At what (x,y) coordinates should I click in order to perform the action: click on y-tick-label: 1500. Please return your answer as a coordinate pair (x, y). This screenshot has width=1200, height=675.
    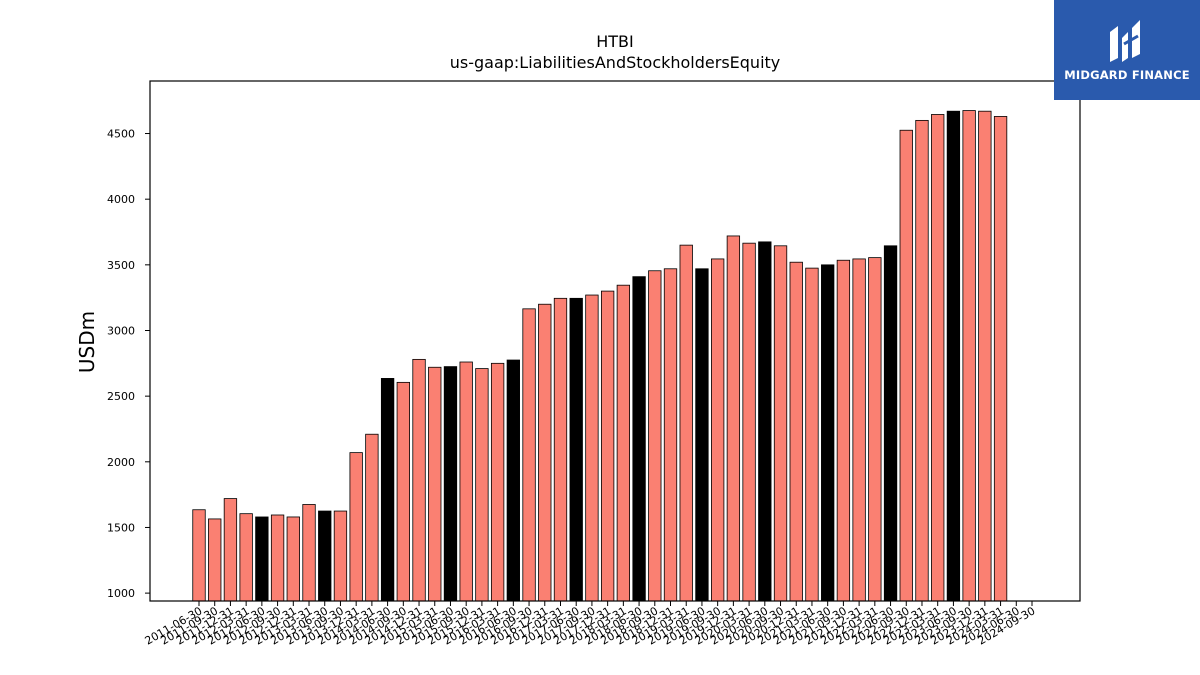
    Looking at the image, I should click on (121, 527).